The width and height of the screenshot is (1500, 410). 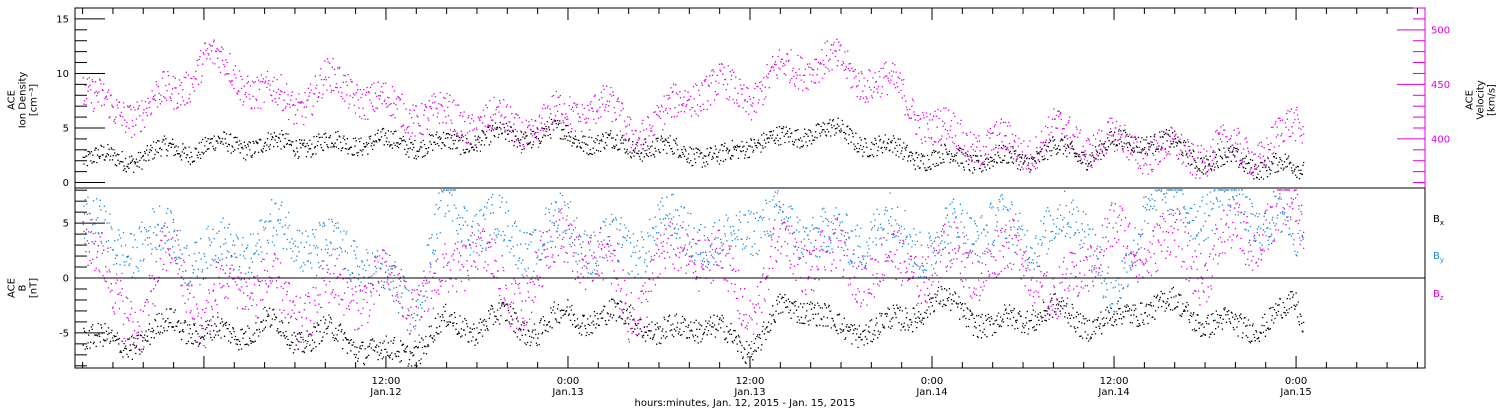 I want to click on ion-density-points, so click(x=693, y=149).